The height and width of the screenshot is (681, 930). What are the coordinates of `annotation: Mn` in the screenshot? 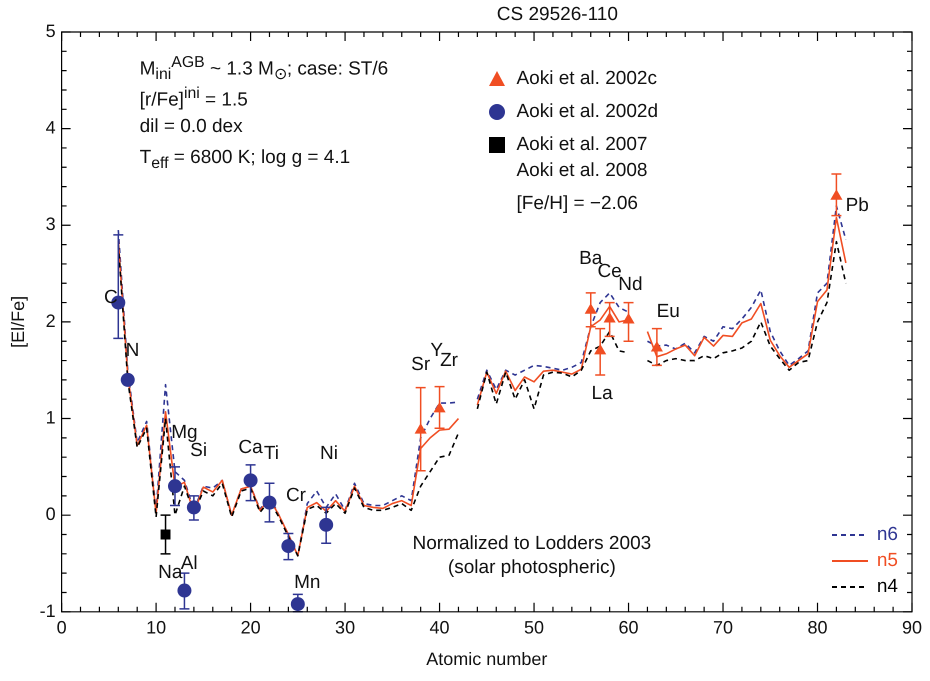 It's located at (307, 583).